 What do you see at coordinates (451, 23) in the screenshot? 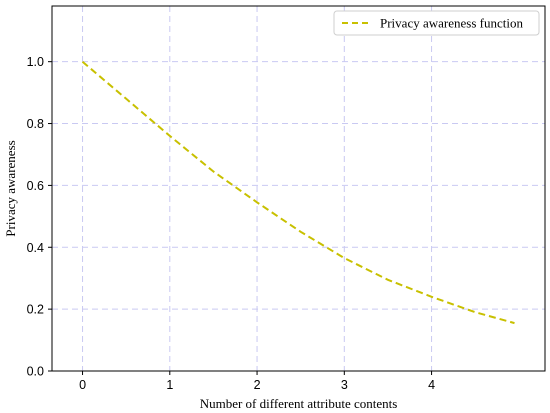
I see `legend-entry-label: Privacy awareness function` at bounding box center [451, 23].